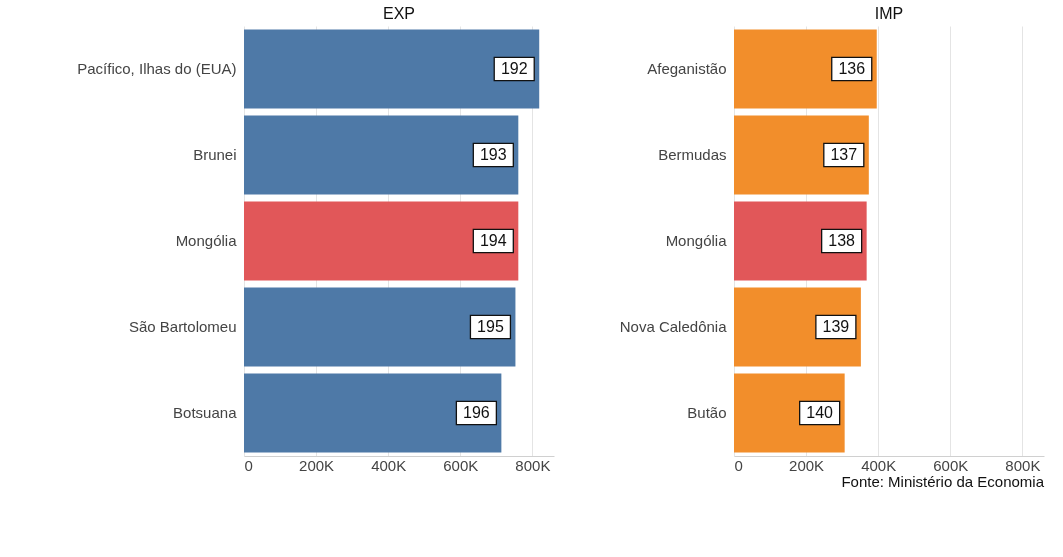  I want to click on annotation: 139, so click(836, 326).